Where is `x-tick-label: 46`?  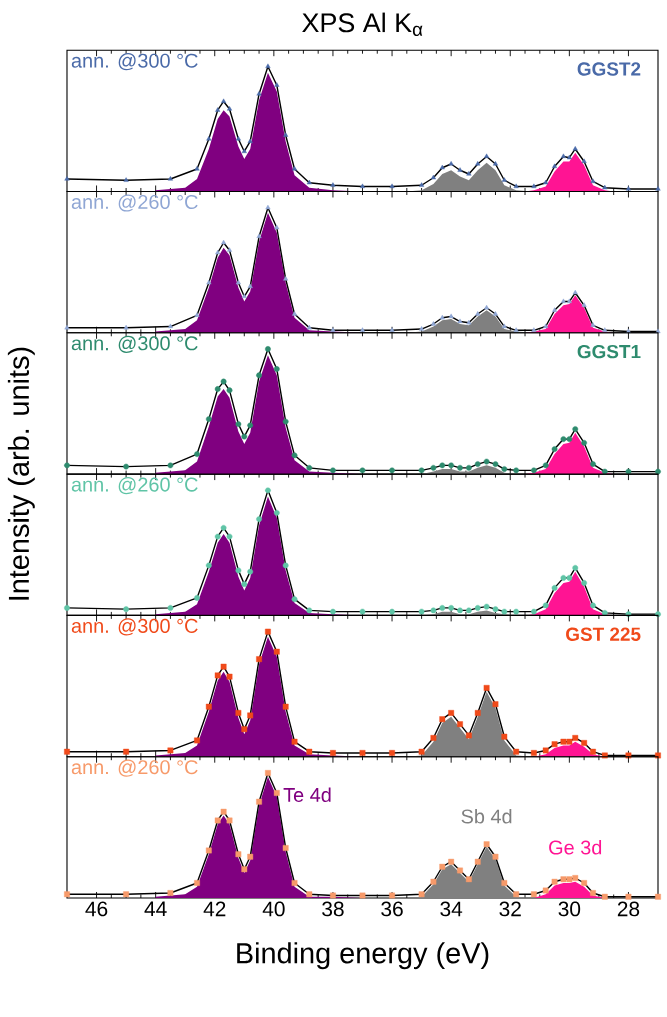
x-tick-label: 46 is located at coordinates (96, 909).